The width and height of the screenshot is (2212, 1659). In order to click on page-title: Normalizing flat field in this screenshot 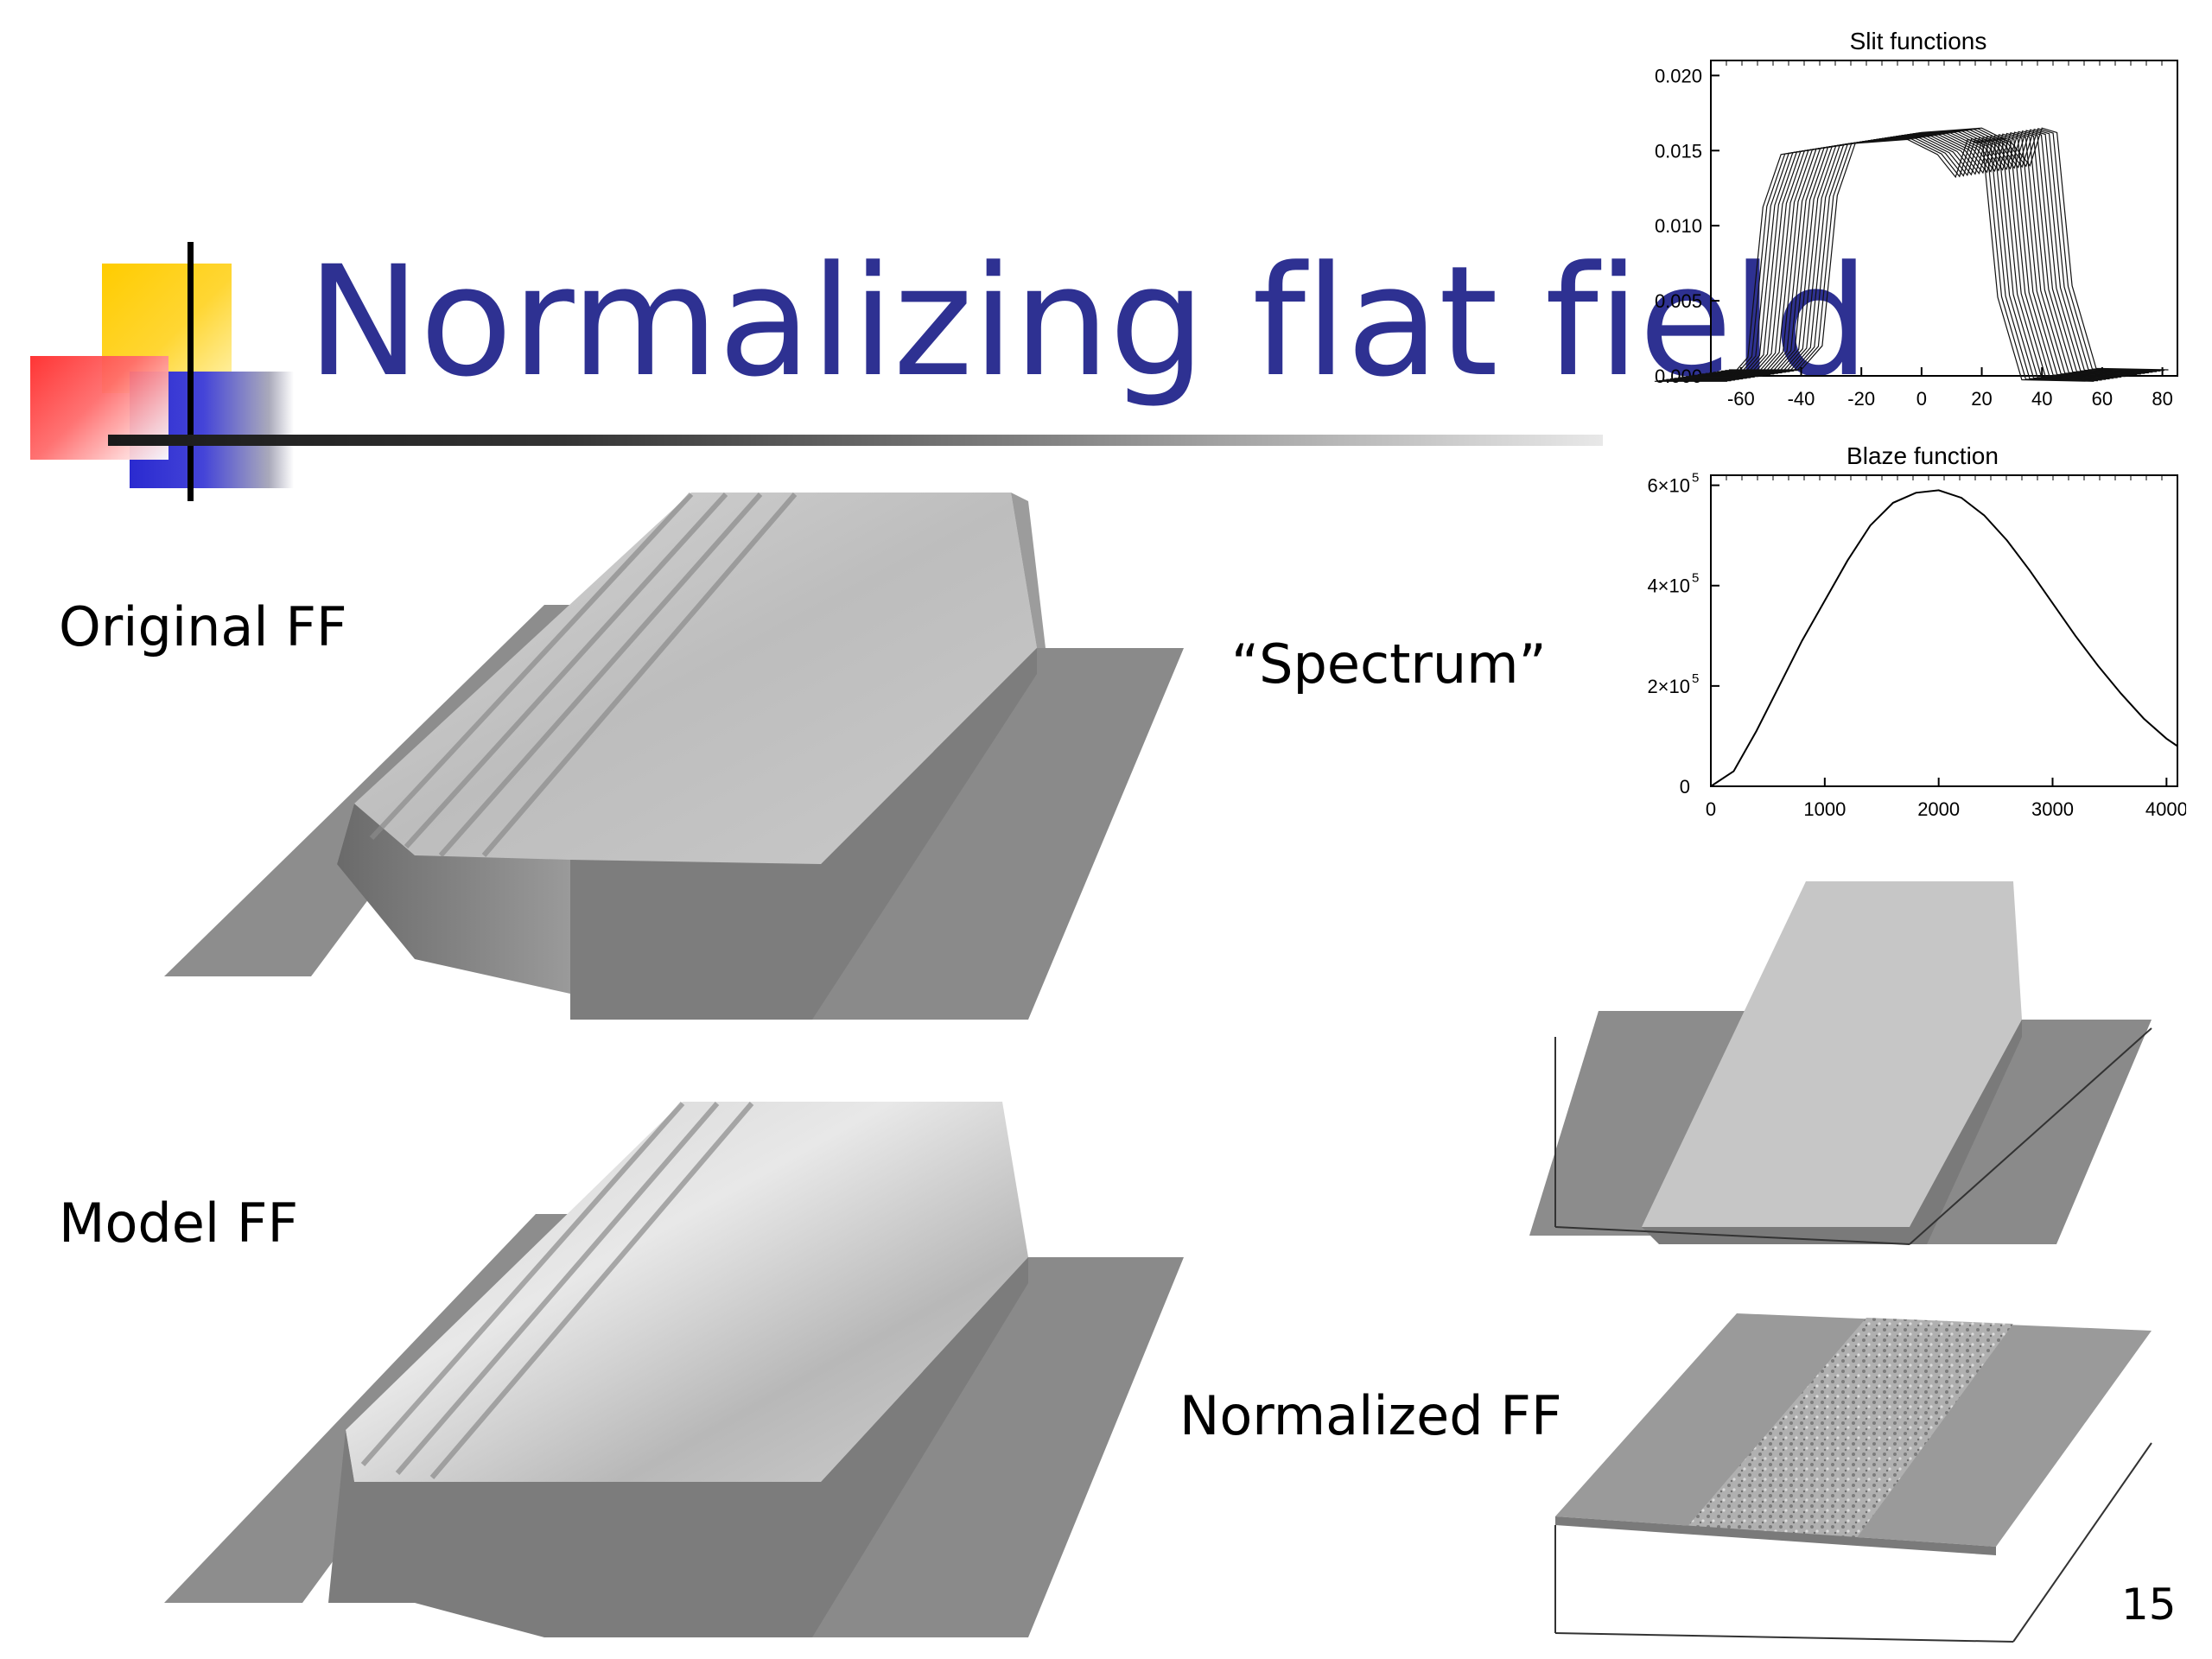, I will do `click(1088, 321)`.